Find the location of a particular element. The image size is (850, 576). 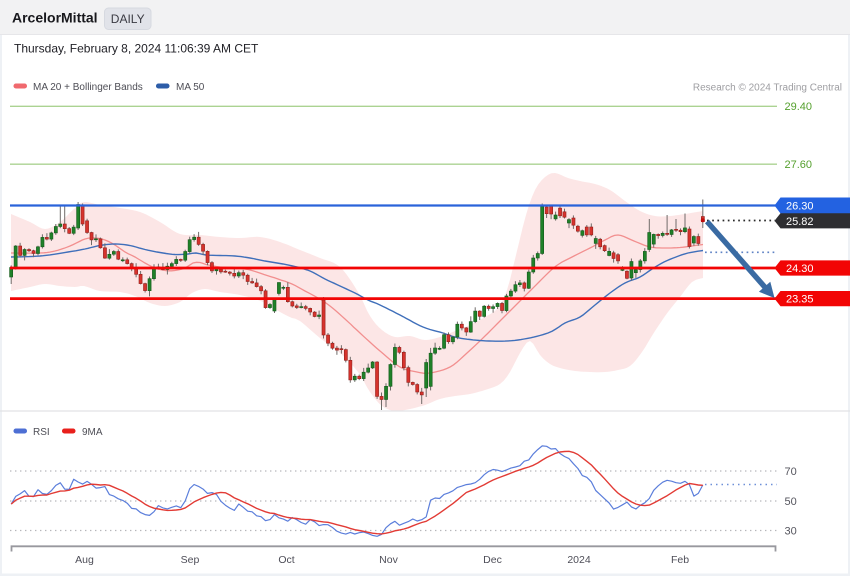

svg-text: MA 20 + Bollinger Bands is located at coordinates (88, 87).